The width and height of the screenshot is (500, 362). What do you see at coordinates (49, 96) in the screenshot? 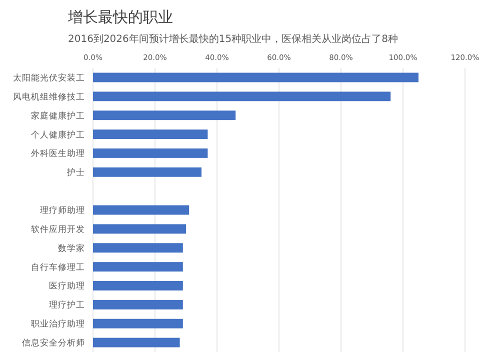
I see `y-tick-label: 风电机组维修技工` at bounding box center [49, 96].